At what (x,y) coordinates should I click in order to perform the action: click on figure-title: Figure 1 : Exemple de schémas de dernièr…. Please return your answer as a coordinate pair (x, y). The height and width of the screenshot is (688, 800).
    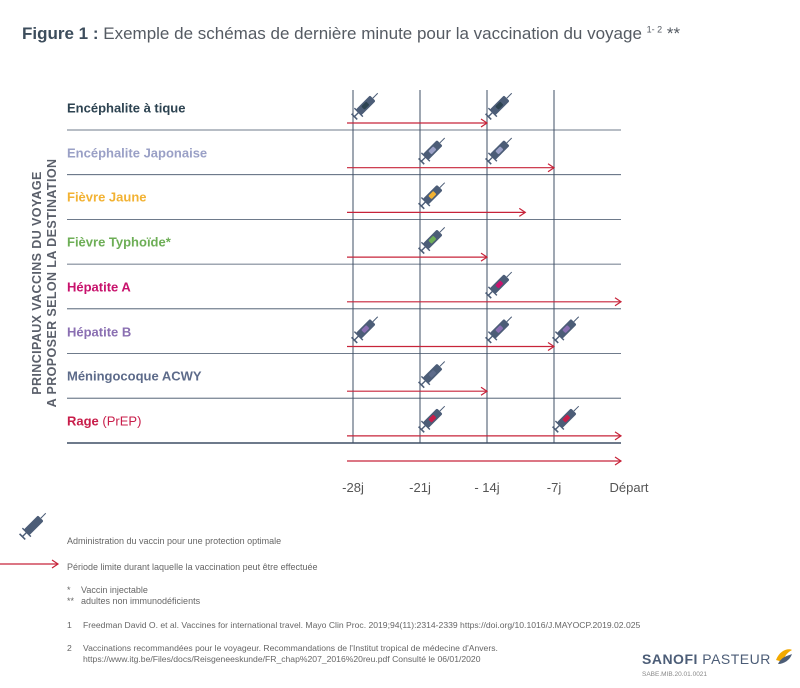
    Looking at the image, I should click on (351, 34).